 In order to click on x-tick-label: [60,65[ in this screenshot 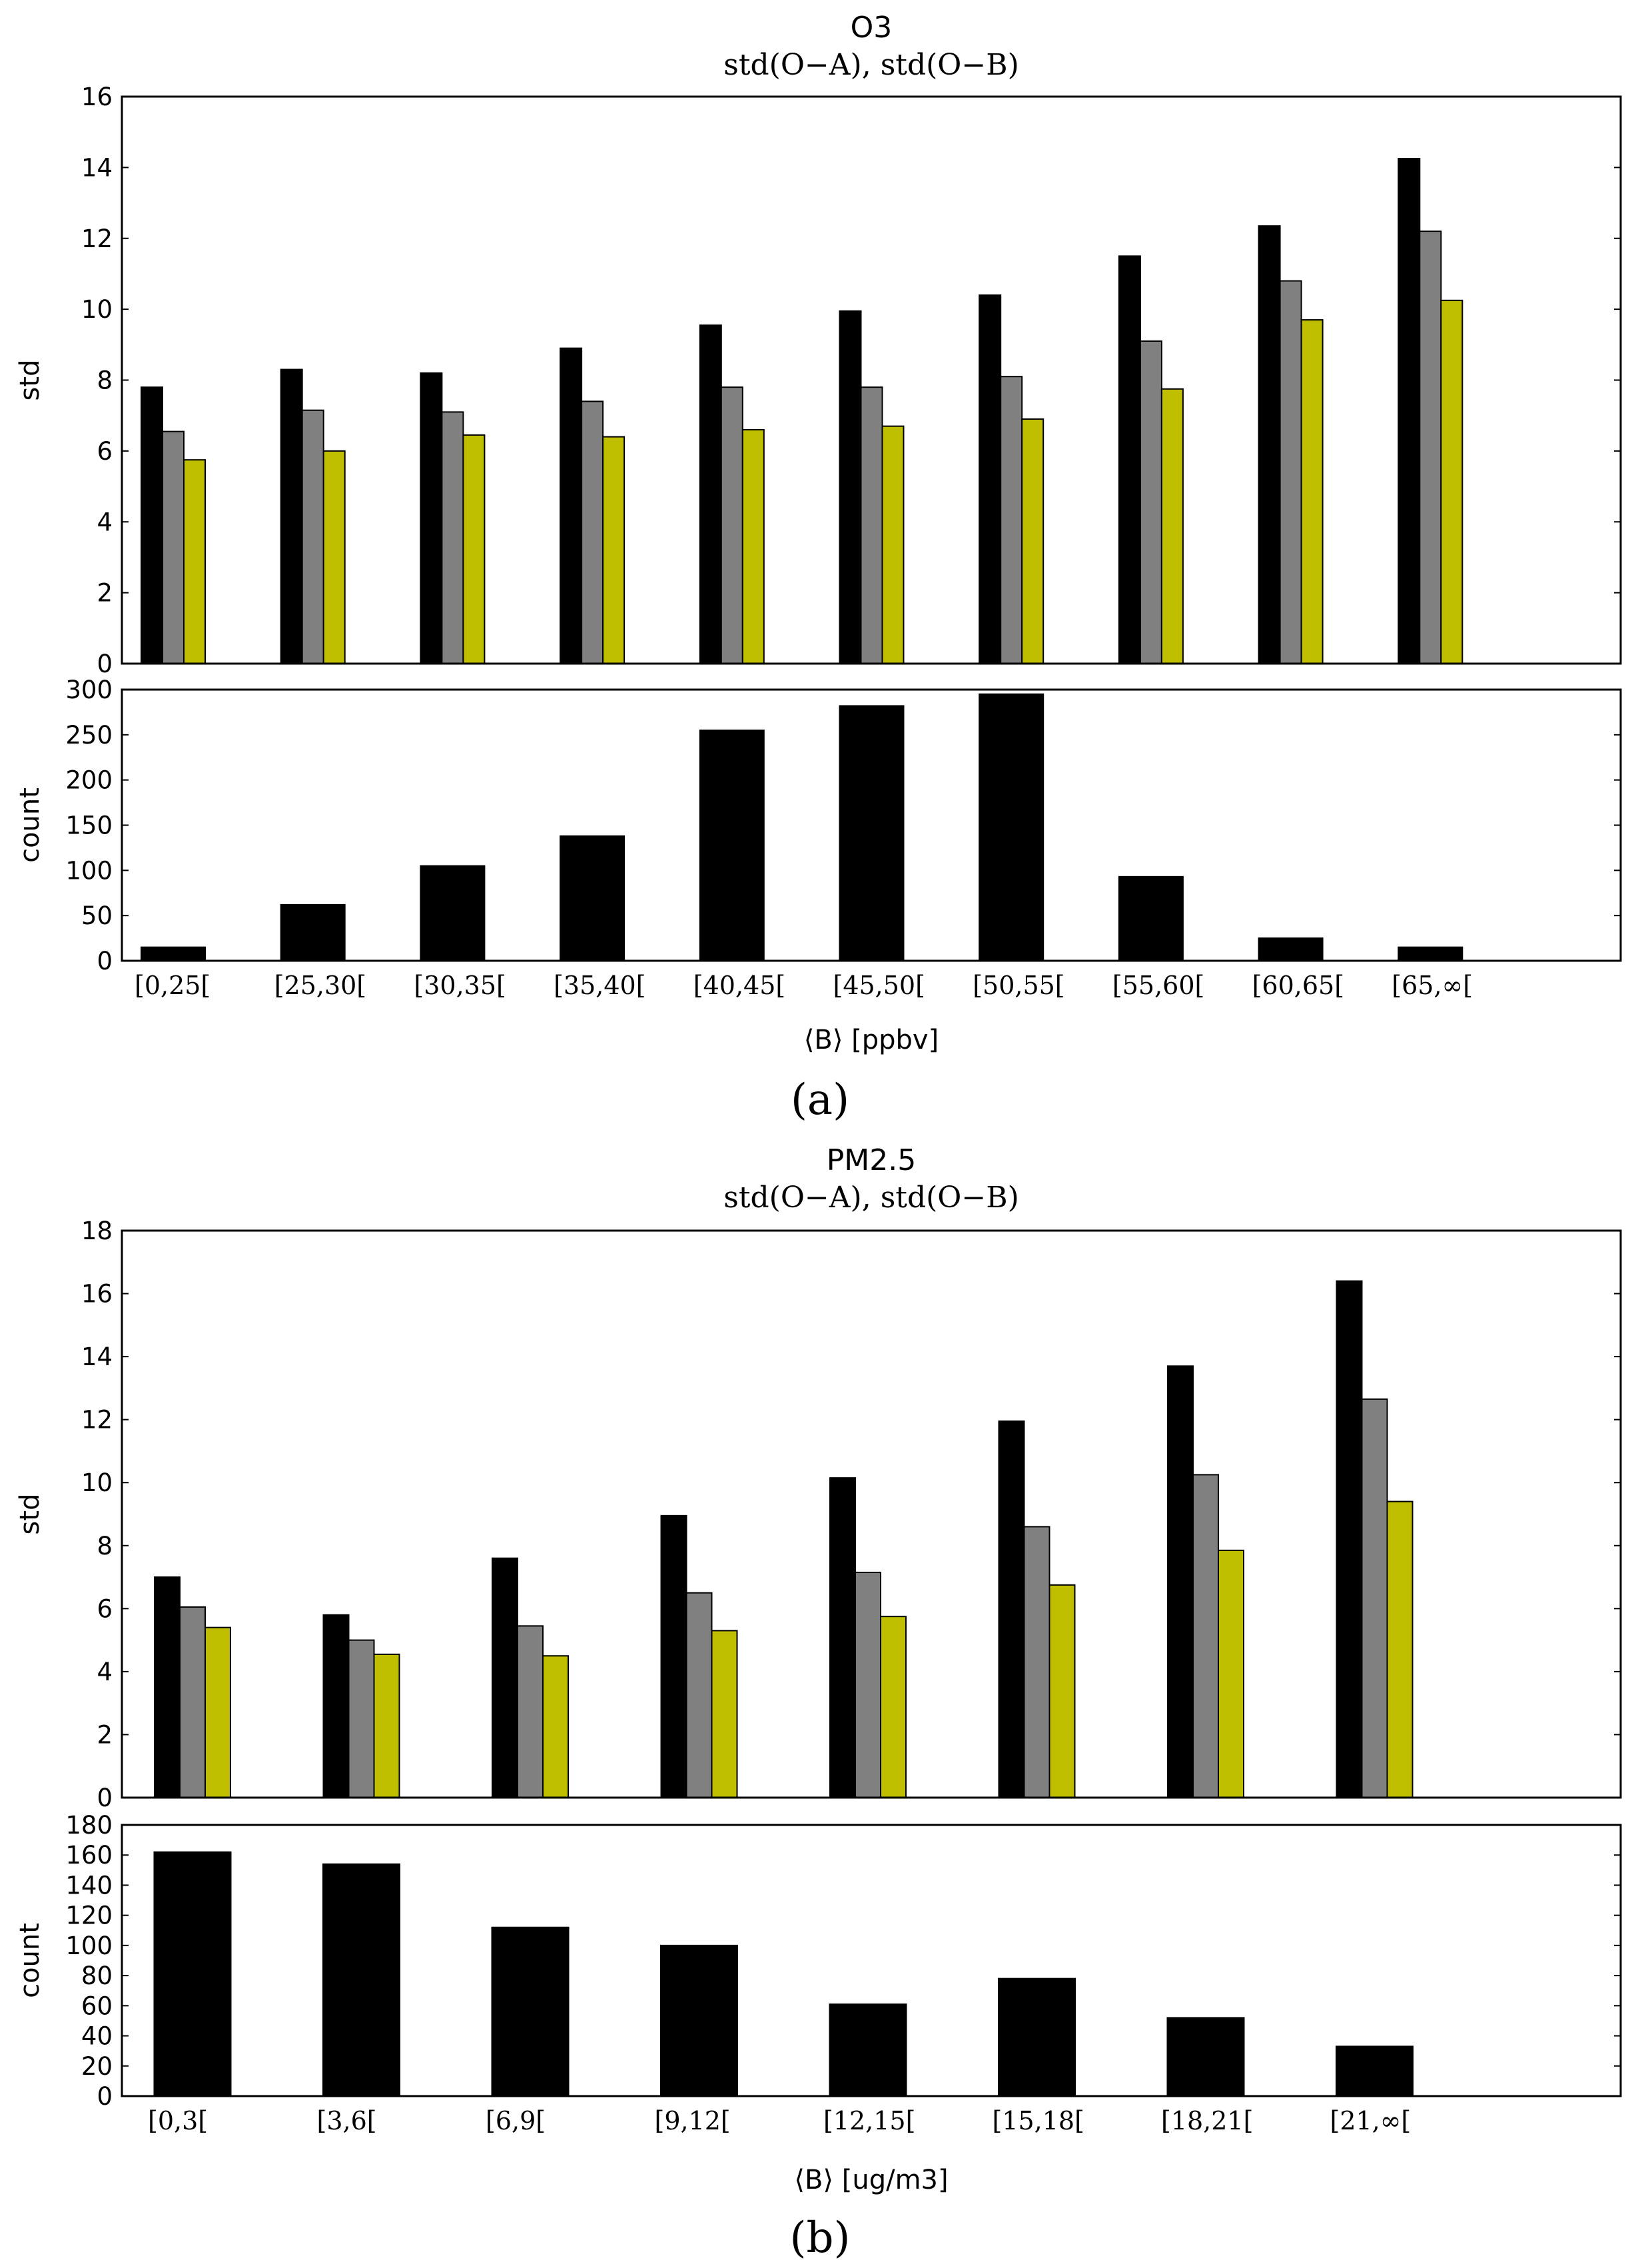, I will do `click(1298, 985)`.